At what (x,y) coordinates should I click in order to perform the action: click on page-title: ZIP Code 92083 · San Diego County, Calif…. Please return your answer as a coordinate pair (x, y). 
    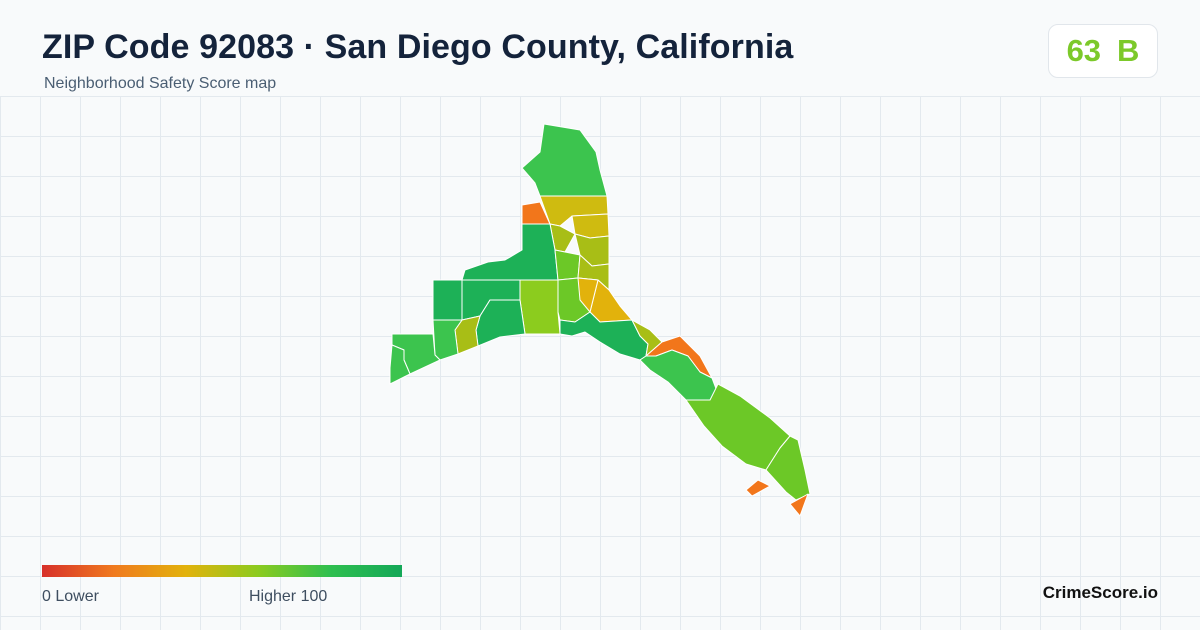
    Looking at the image, I should click on (418, 47).